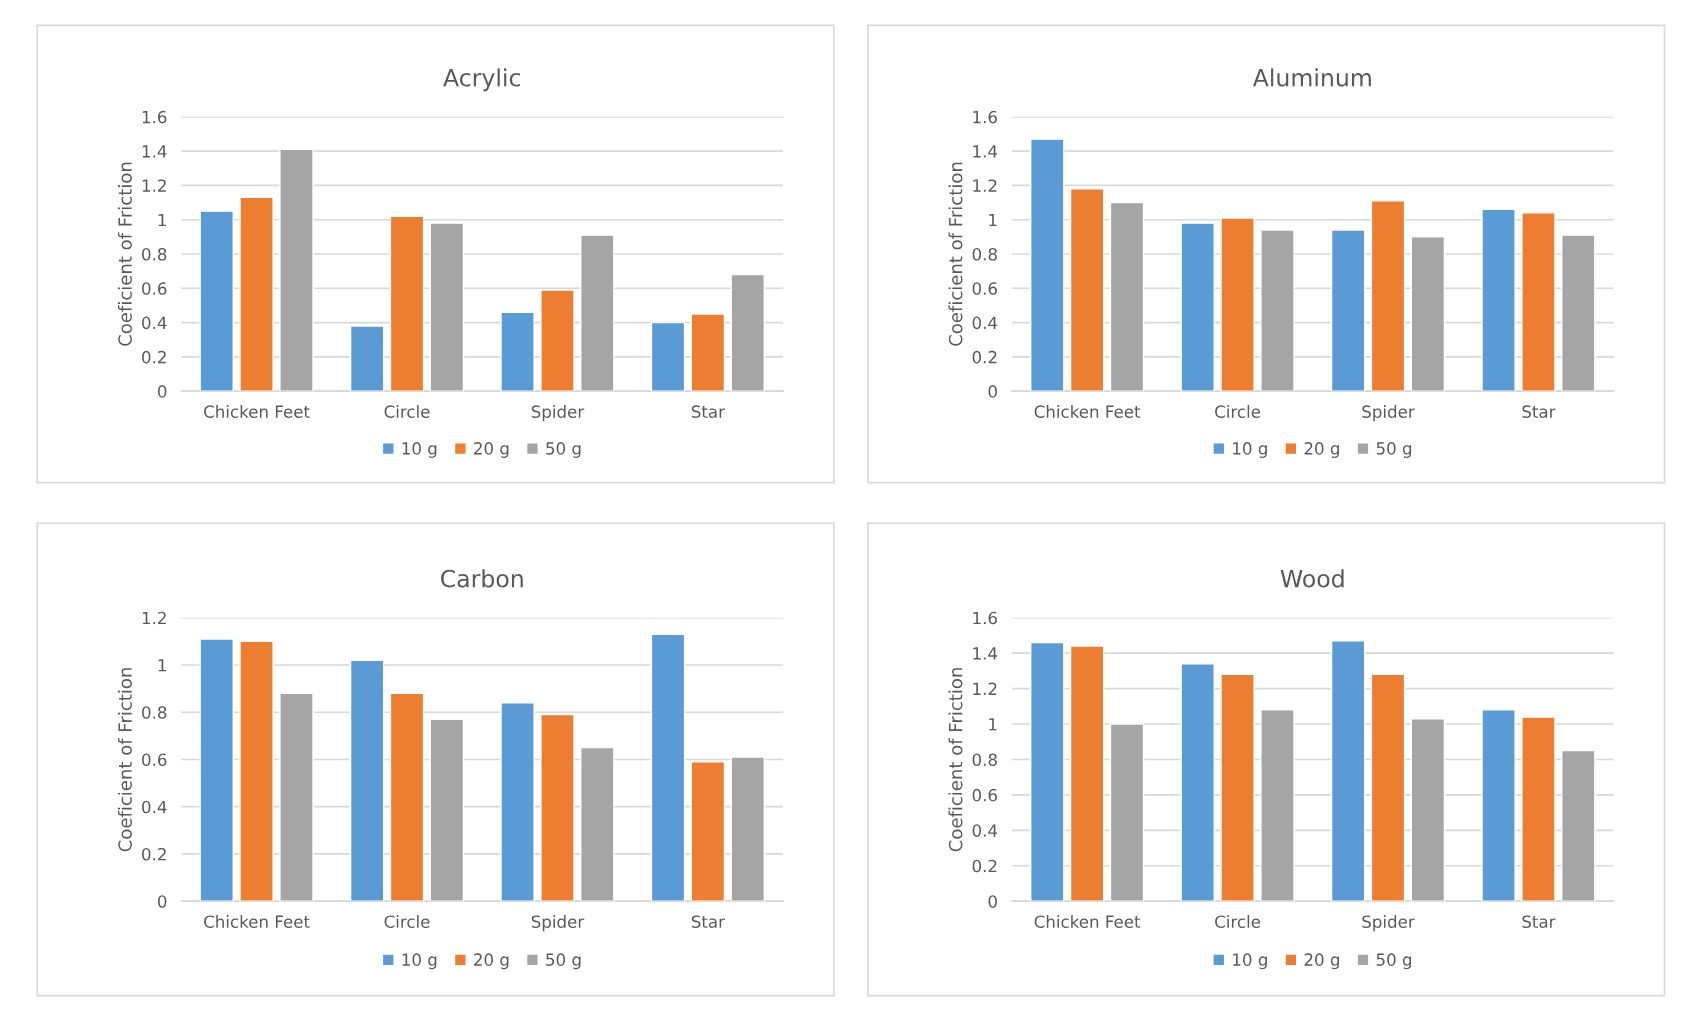 The width and height of the screenshot is (1695, 1016). I want to click on chart-title: Aluminum, so click(1311, 77).